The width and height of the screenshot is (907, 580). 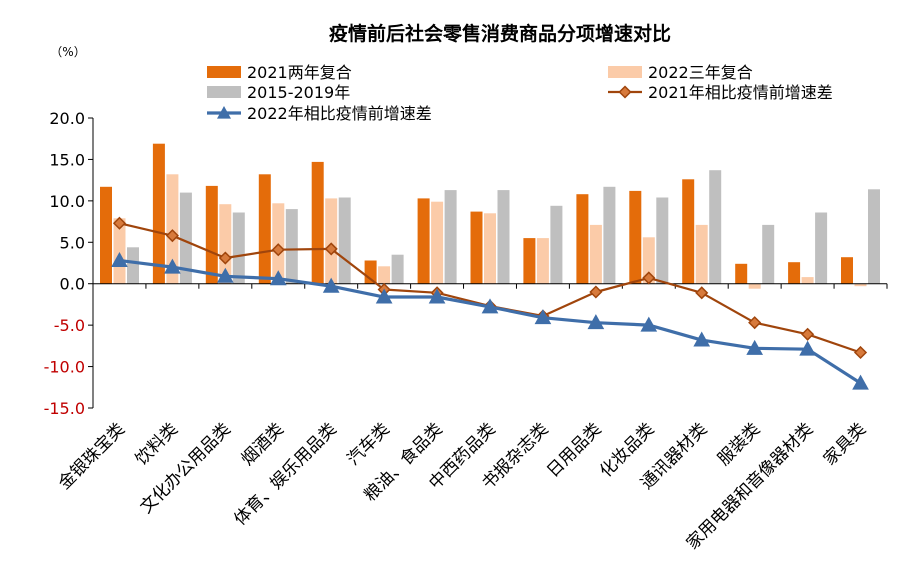 What do you see at coordinates (67, 159) in the screenshot?
I see `y-tick-label-2: 15.0` at bounding box center [67, 159].